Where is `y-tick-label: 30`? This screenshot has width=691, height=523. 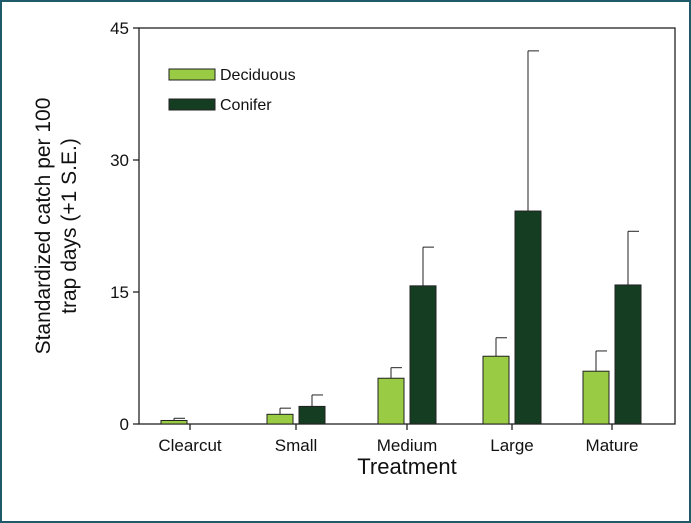
y-tick-label: 30 is located at coordinates (119, 160).